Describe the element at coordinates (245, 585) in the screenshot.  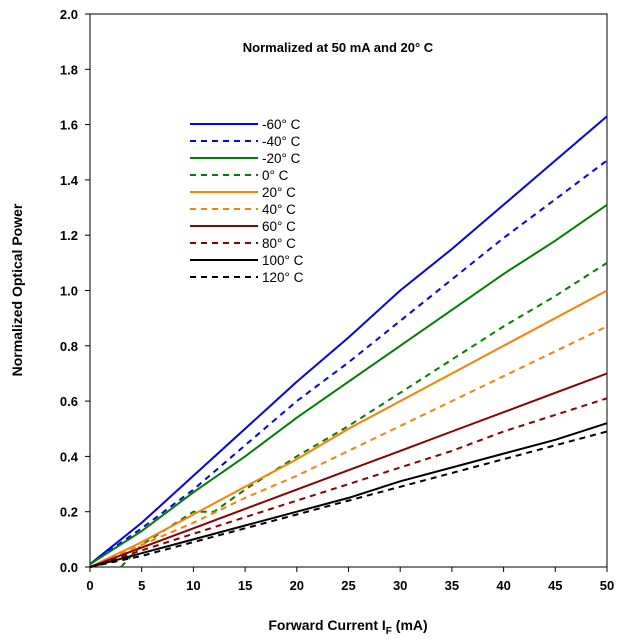
I see `x-tick-label: 15` at that location.